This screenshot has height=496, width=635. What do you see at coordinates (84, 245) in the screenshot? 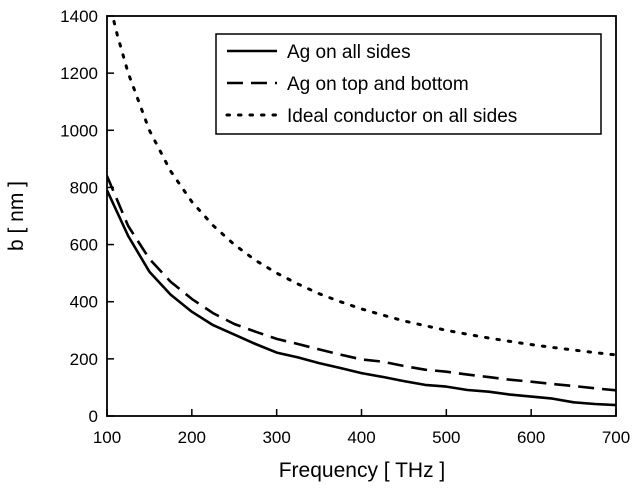
I see `y-tick-label: 600` at bounding box center [84, 245].